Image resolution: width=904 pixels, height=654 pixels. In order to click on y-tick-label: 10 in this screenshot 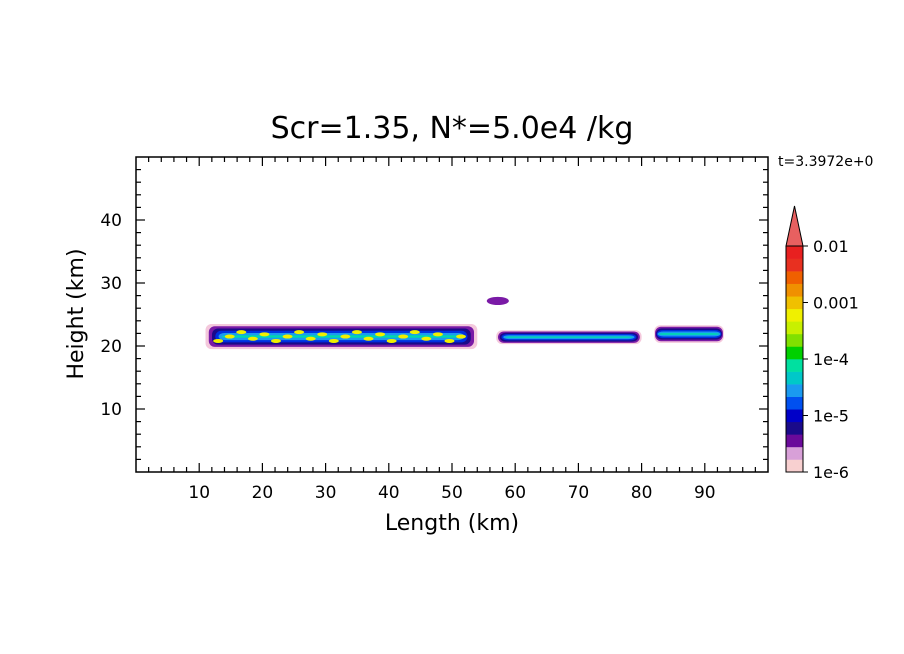, I will do `click(111, 410)`.